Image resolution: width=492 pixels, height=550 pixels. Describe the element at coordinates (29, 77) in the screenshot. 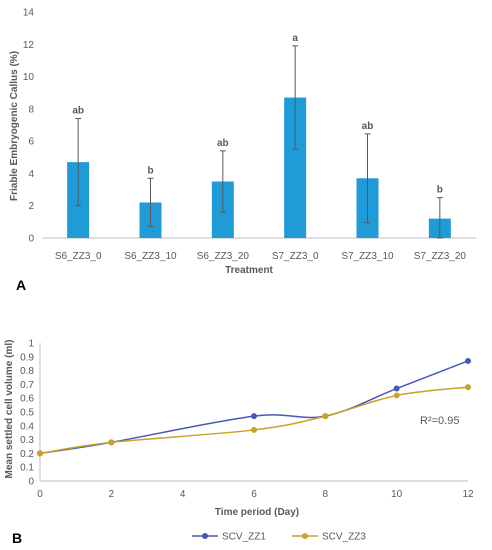

I see `y-tick-label: 10` at that location.